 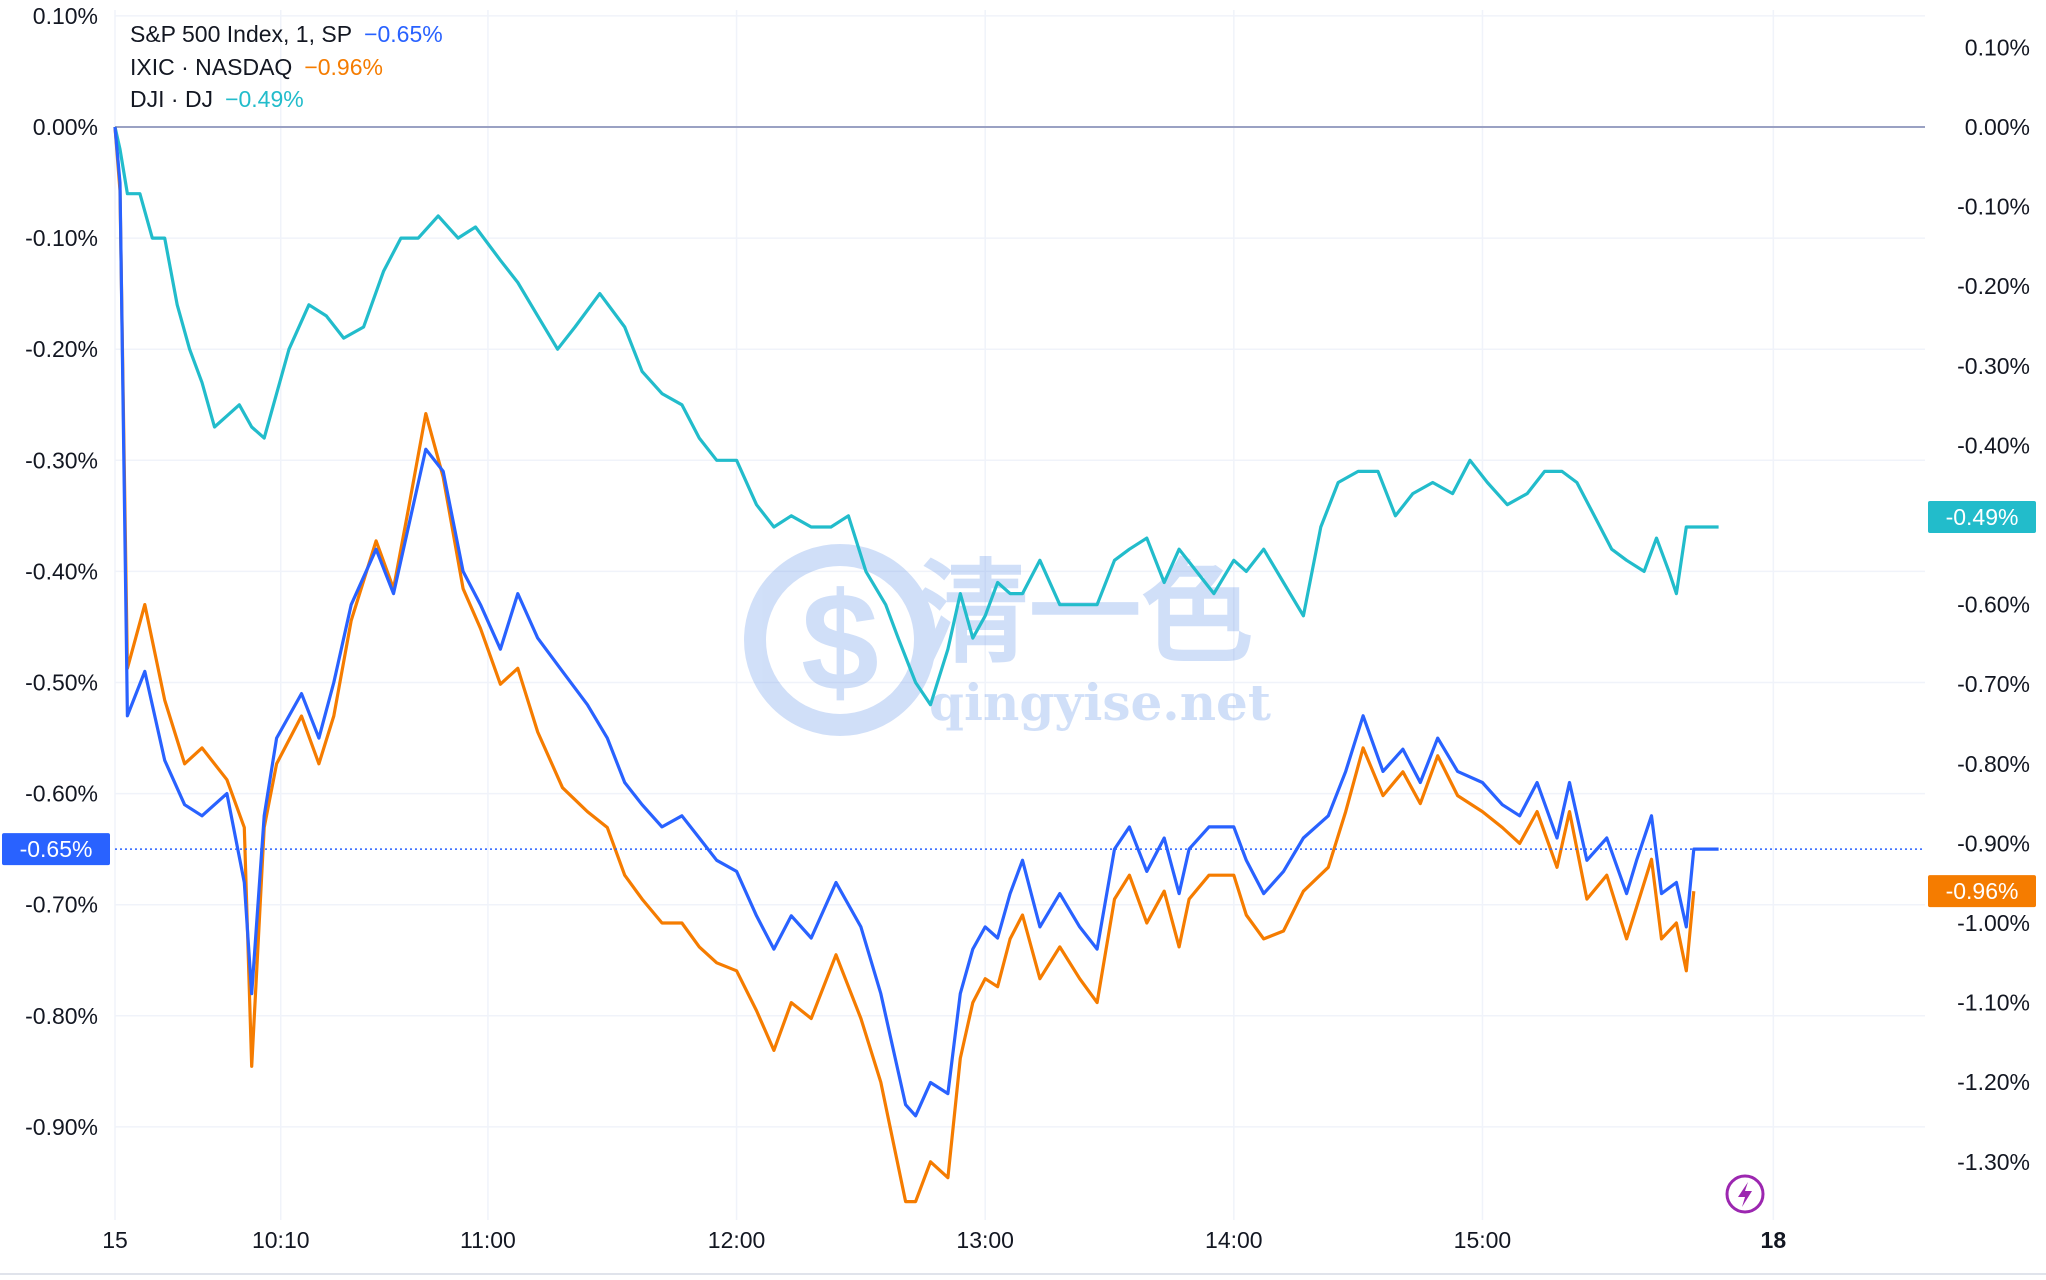 I want to click on right-axis-tick-label: -0.20%, so click(x=1993, y=286).